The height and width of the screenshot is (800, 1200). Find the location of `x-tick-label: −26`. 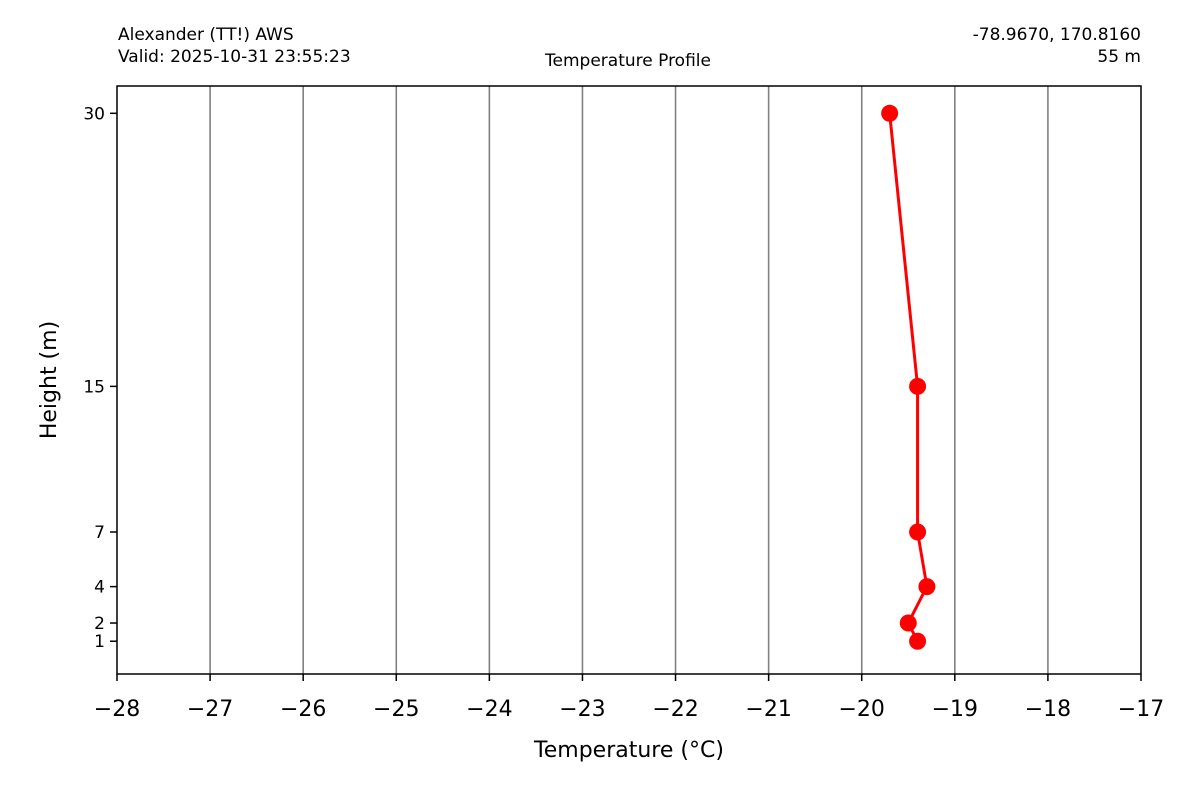

x-tick-label: −26 is located at coordinates (303, 709).